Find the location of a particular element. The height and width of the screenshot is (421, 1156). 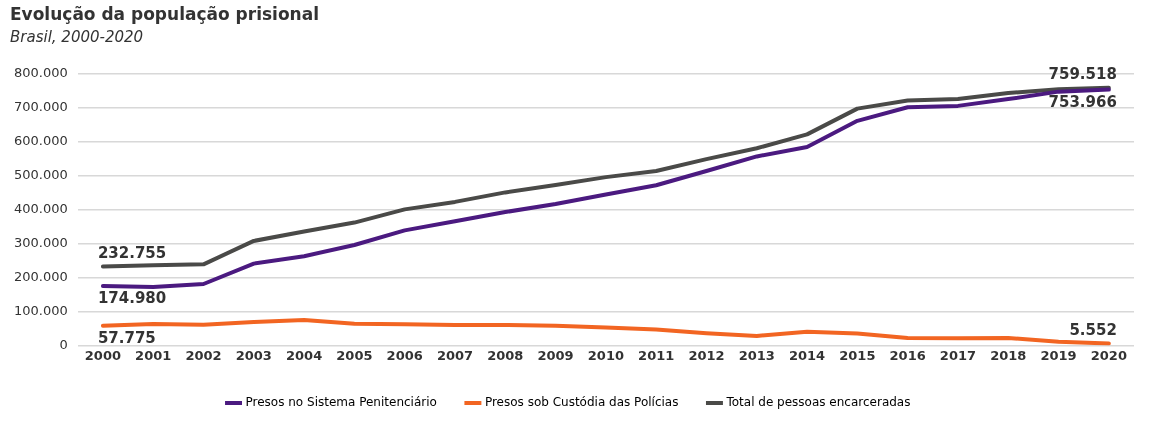

x-tick-label: 2012 is located at coordinates (706, 355).